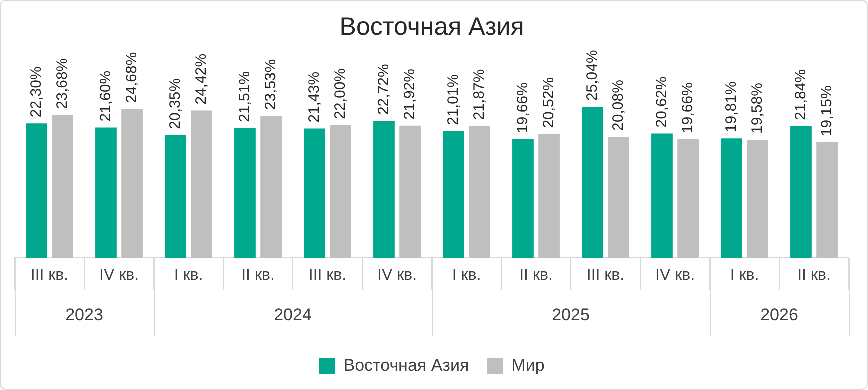 The width and height of the screenshot is (868, 390). What do you see at coordinates (340, 94) in the screenshot?
I see `data-label: 22,00%` at bounding box center [340, 94].